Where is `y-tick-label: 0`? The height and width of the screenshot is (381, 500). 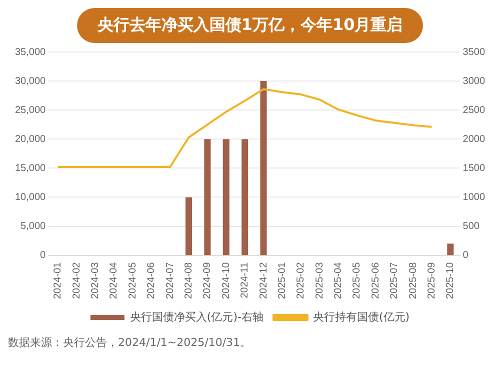 y-tick-label: 0 is located at coordinates (43, 256).